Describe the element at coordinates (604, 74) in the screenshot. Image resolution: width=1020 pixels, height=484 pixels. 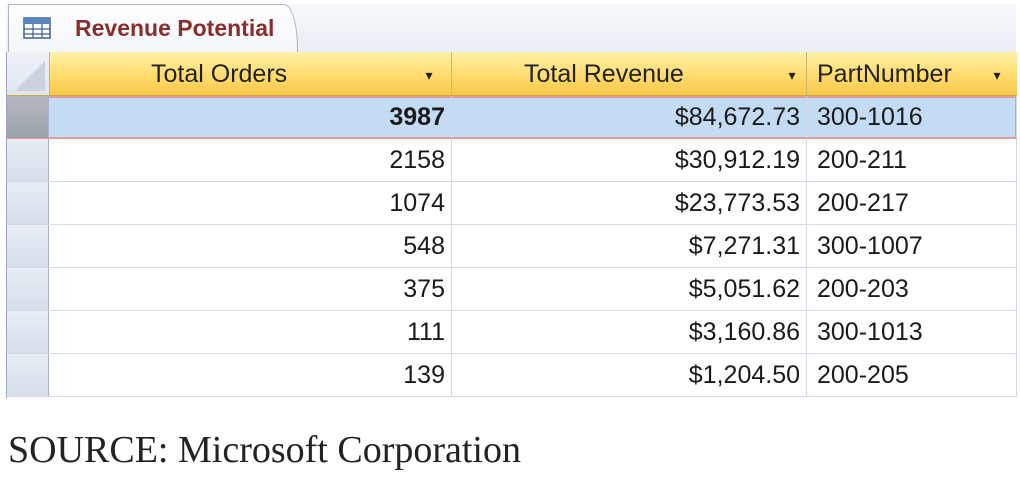
I see `column-header-label: Total Revenue` at that location.